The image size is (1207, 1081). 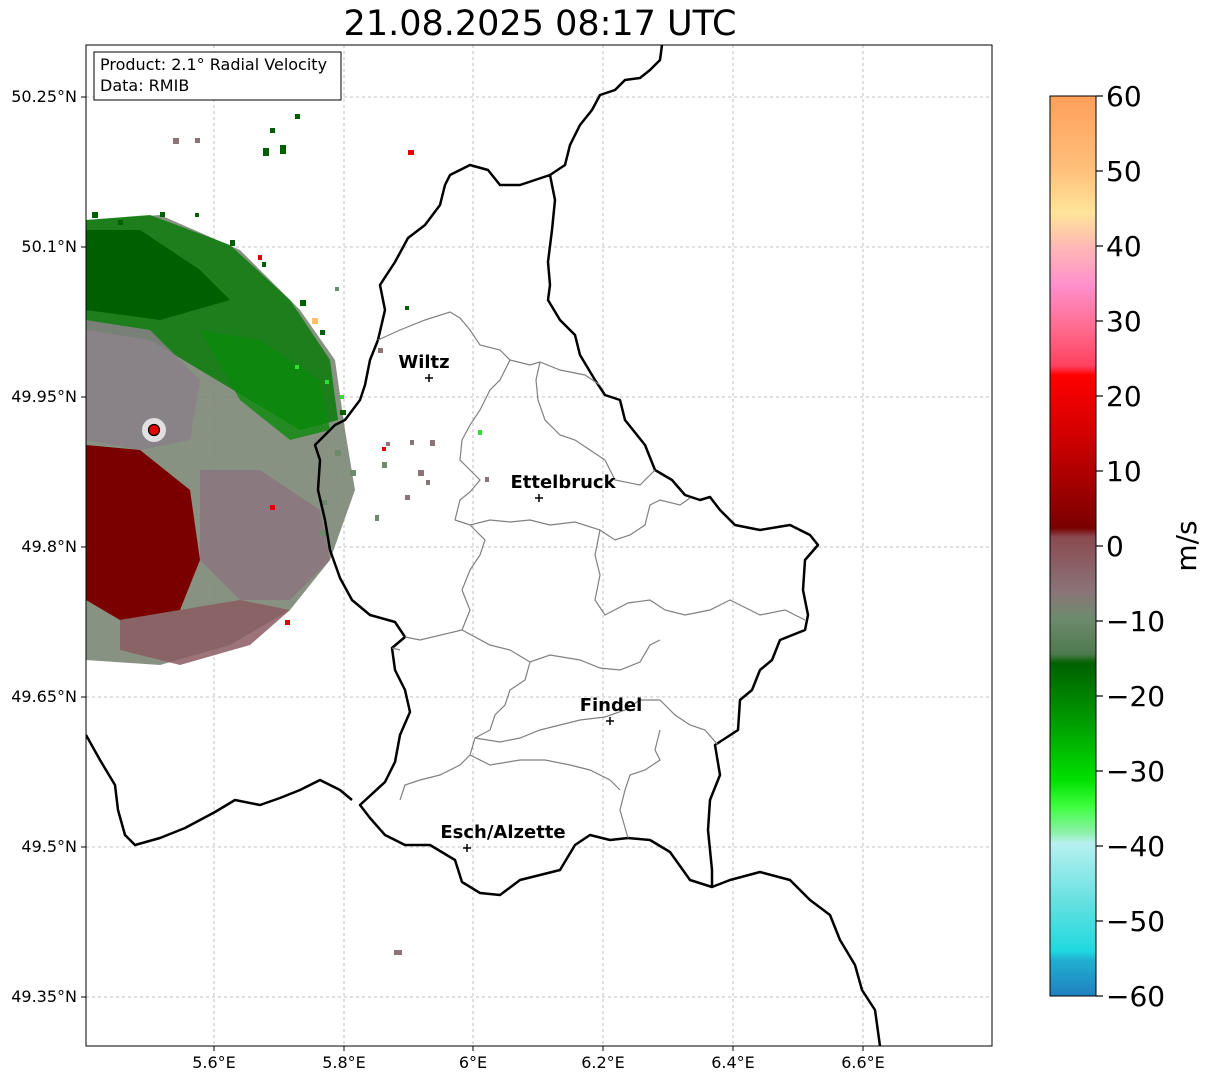 I want to click on city-label: Wiltz, so click(x=423, y=362).